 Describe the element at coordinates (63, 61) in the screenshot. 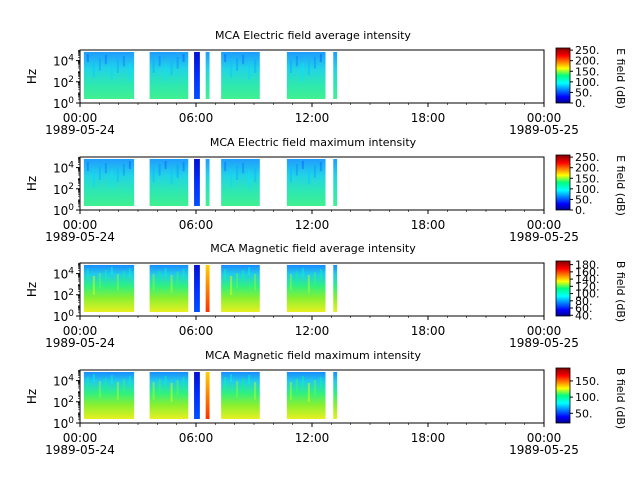

I see `y-tick-label: 104` at that location.